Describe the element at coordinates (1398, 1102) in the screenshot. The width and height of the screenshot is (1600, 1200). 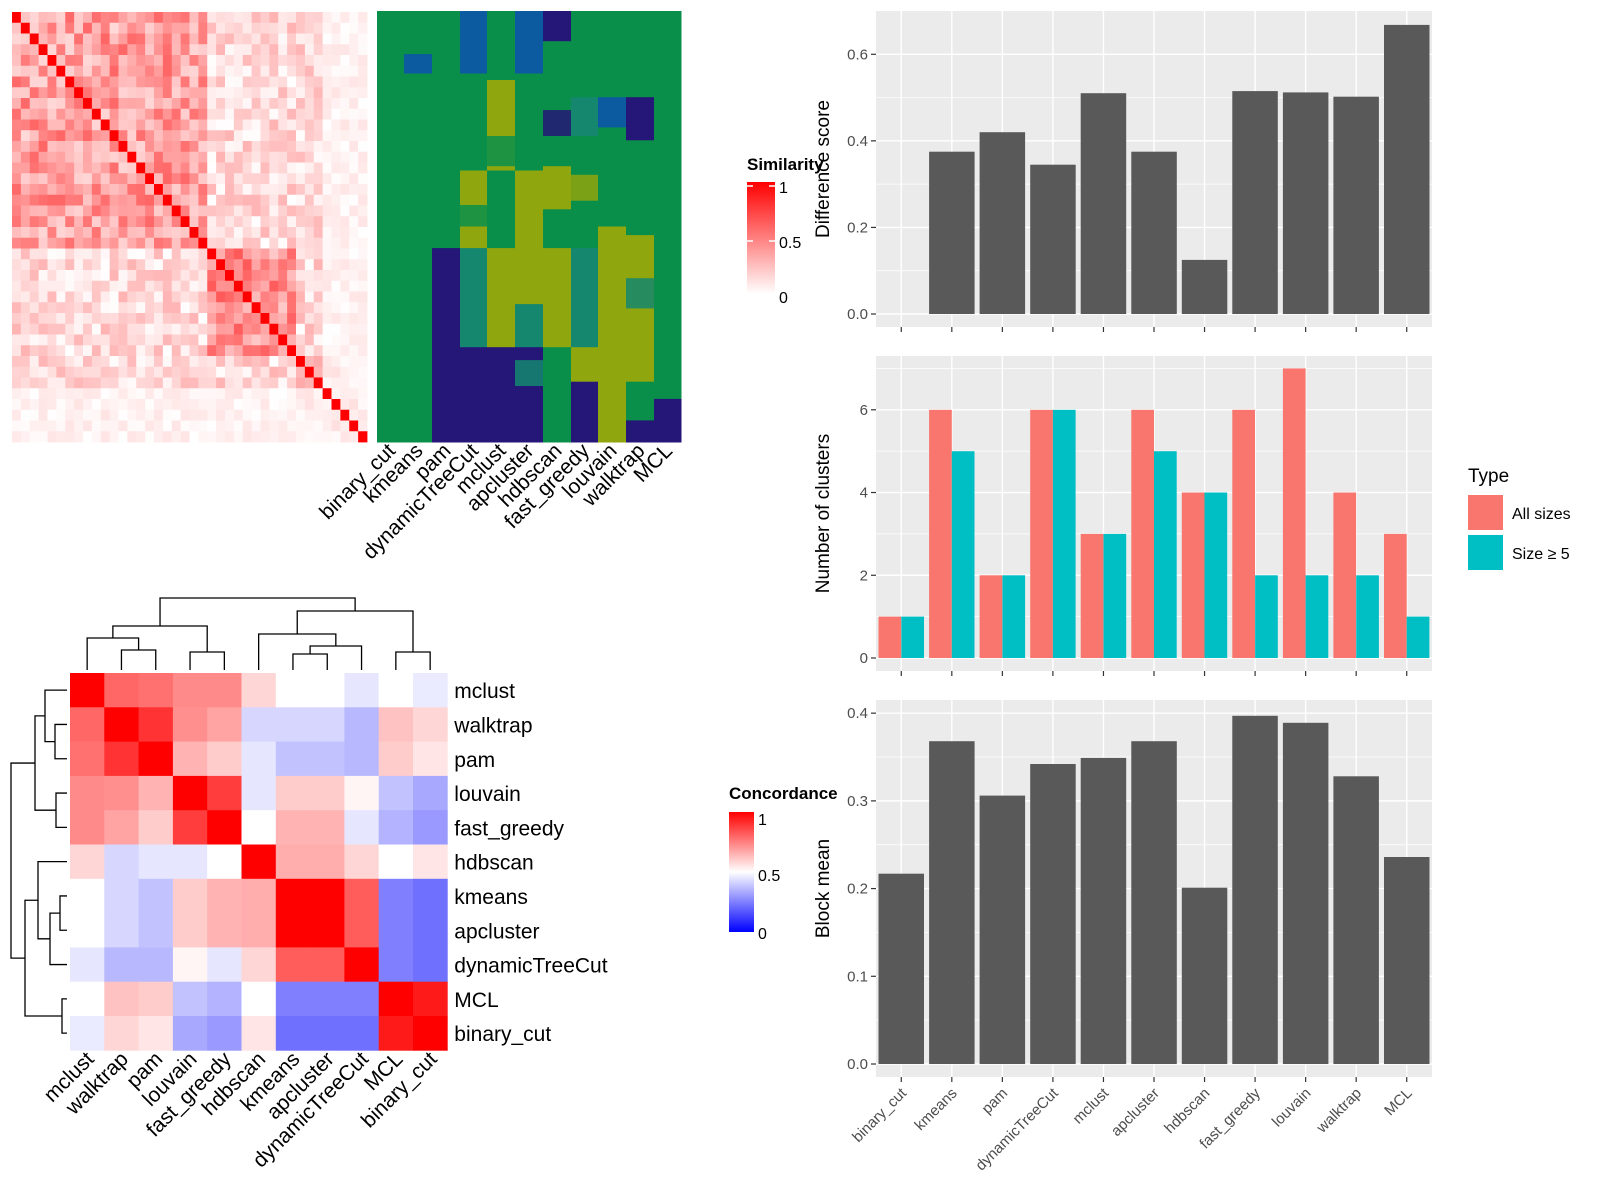
I see `x-tick-label: MCL` at that location.